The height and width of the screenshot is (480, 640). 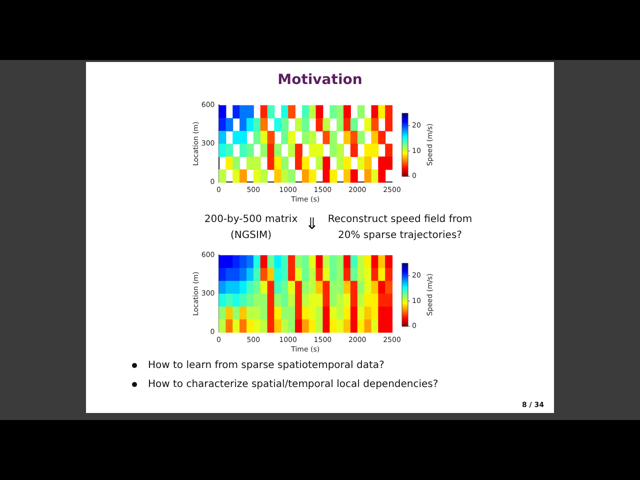 What do you see at coordinates (251, 228) in the screenshot?
I see `text: 200-by-500 matrix (NGSIM)` at bounding box center [251, 228].